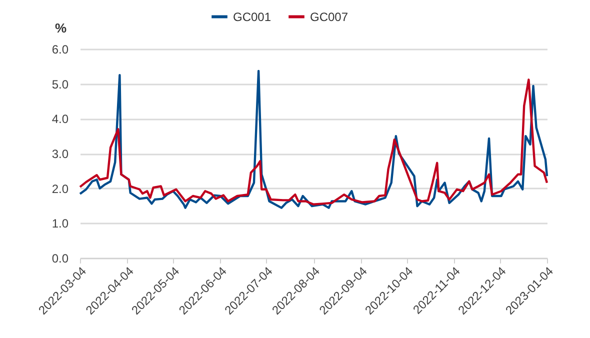  I want to click on y-tick-label: 6.0, so click(60, 49).